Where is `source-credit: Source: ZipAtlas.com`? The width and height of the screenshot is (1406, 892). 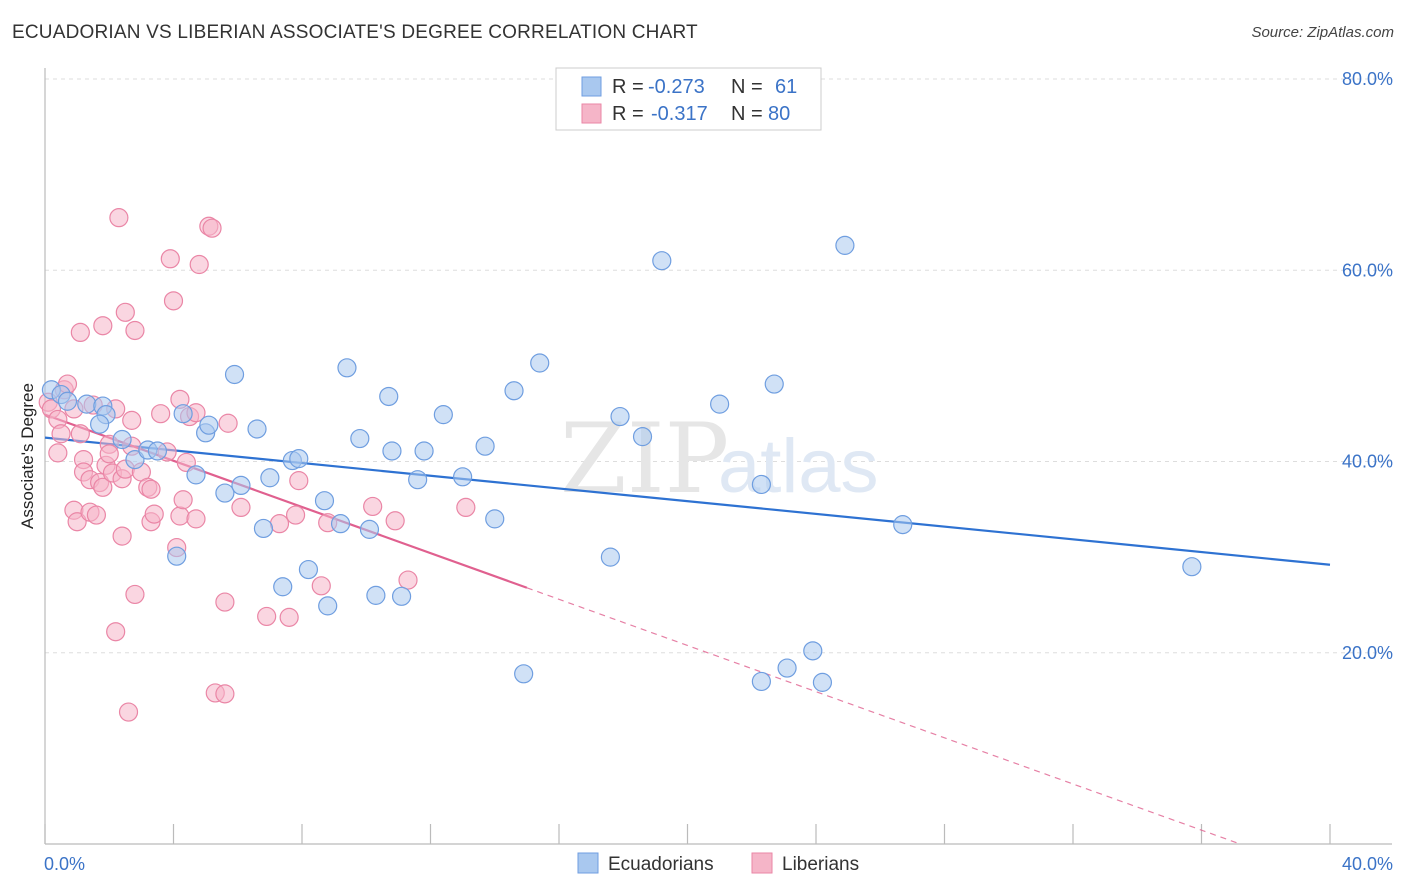 source-credit: Source: ZipAtlas.com is located at coordinates (1322, 32).